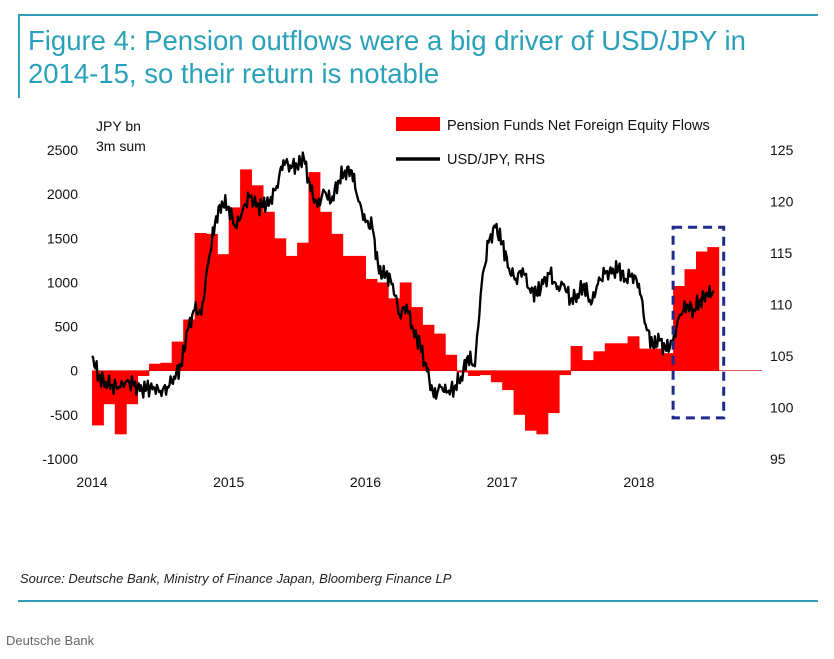 Image resolution: width=834 pixels, height=659 pixels. What do you see at coordinates (418, 124) in the screenshot?
I see `legend-swatch-bars` at bounding box center [418, 124].